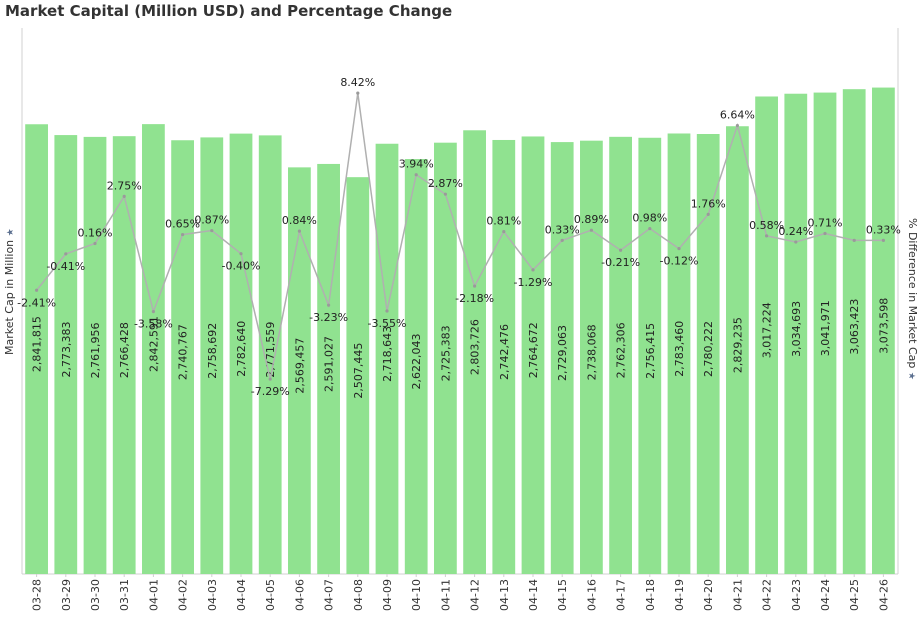 This screenshot has height=617, width=922. What do you see at coordinates (124, 350) in the screenshot?
I see `bar-label: 2,766,428` at bounding box center [124, 350].